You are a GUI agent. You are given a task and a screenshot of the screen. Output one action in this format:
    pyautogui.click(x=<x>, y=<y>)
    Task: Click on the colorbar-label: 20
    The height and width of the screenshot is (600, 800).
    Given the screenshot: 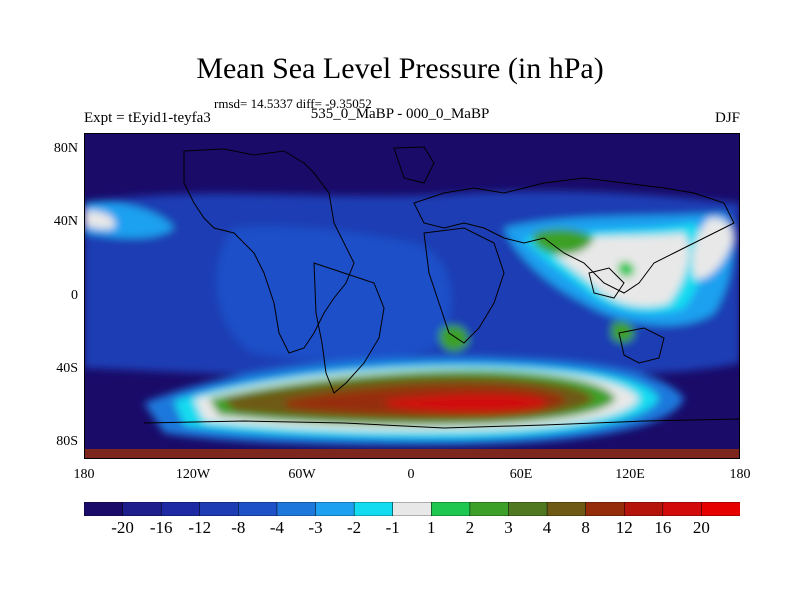 What is the action you would take?
    pyautogui.click(x=701, y=527)
    